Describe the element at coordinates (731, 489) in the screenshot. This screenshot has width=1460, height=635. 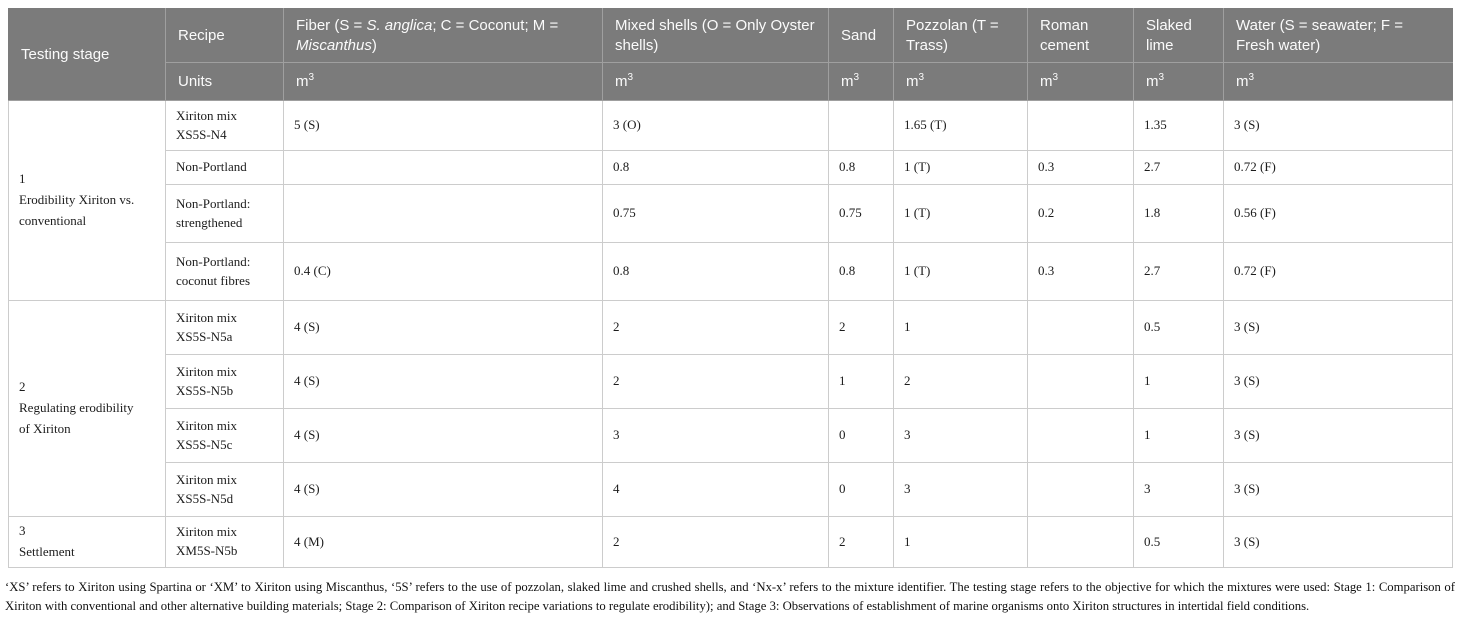
I see `table-row: Xiriton mix XS5S-N5d 4 (S) 4 0 3 3 3 (S)` at that location.